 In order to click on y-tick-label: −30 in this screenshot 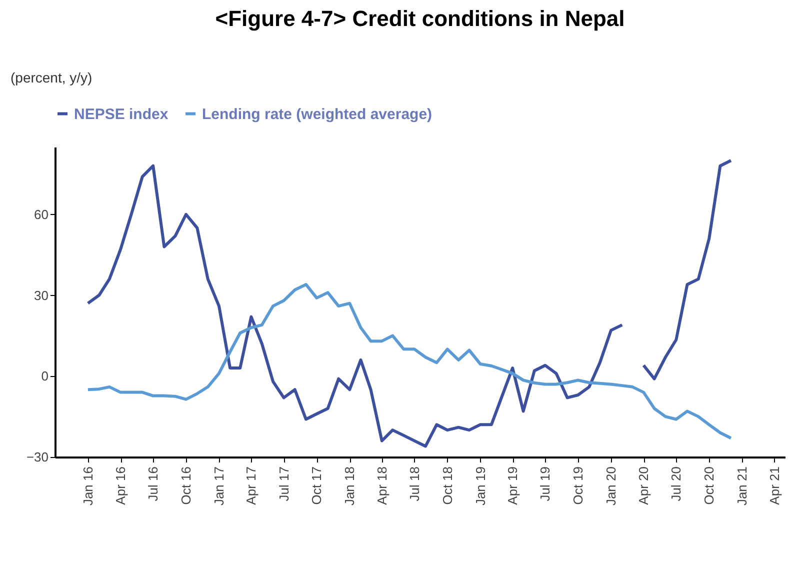, I will do `click(37, 457)`.